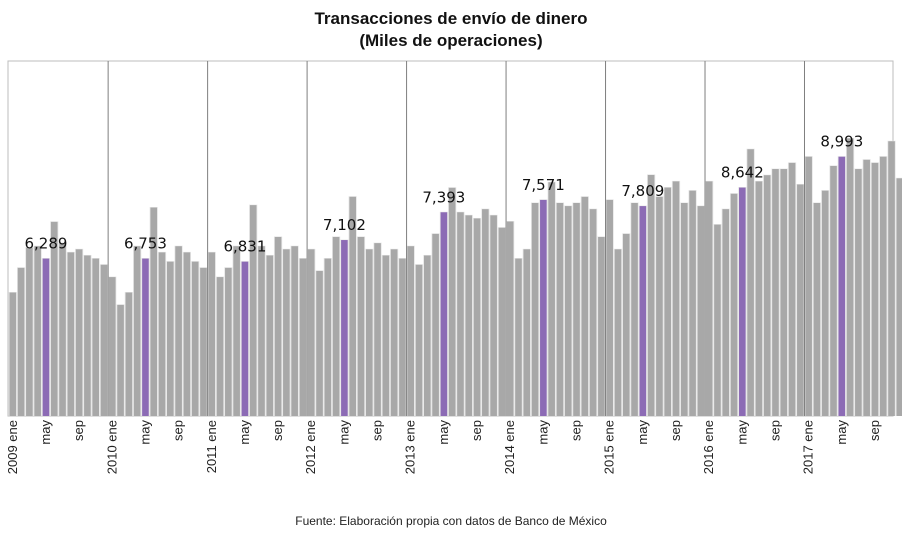 Image resolution: width=902 pixels, height=543 pixels. What do you see at coordinates (841, 142) in the screenshot?
I see `data-label: 8,993` at bounding box center [841, 142].